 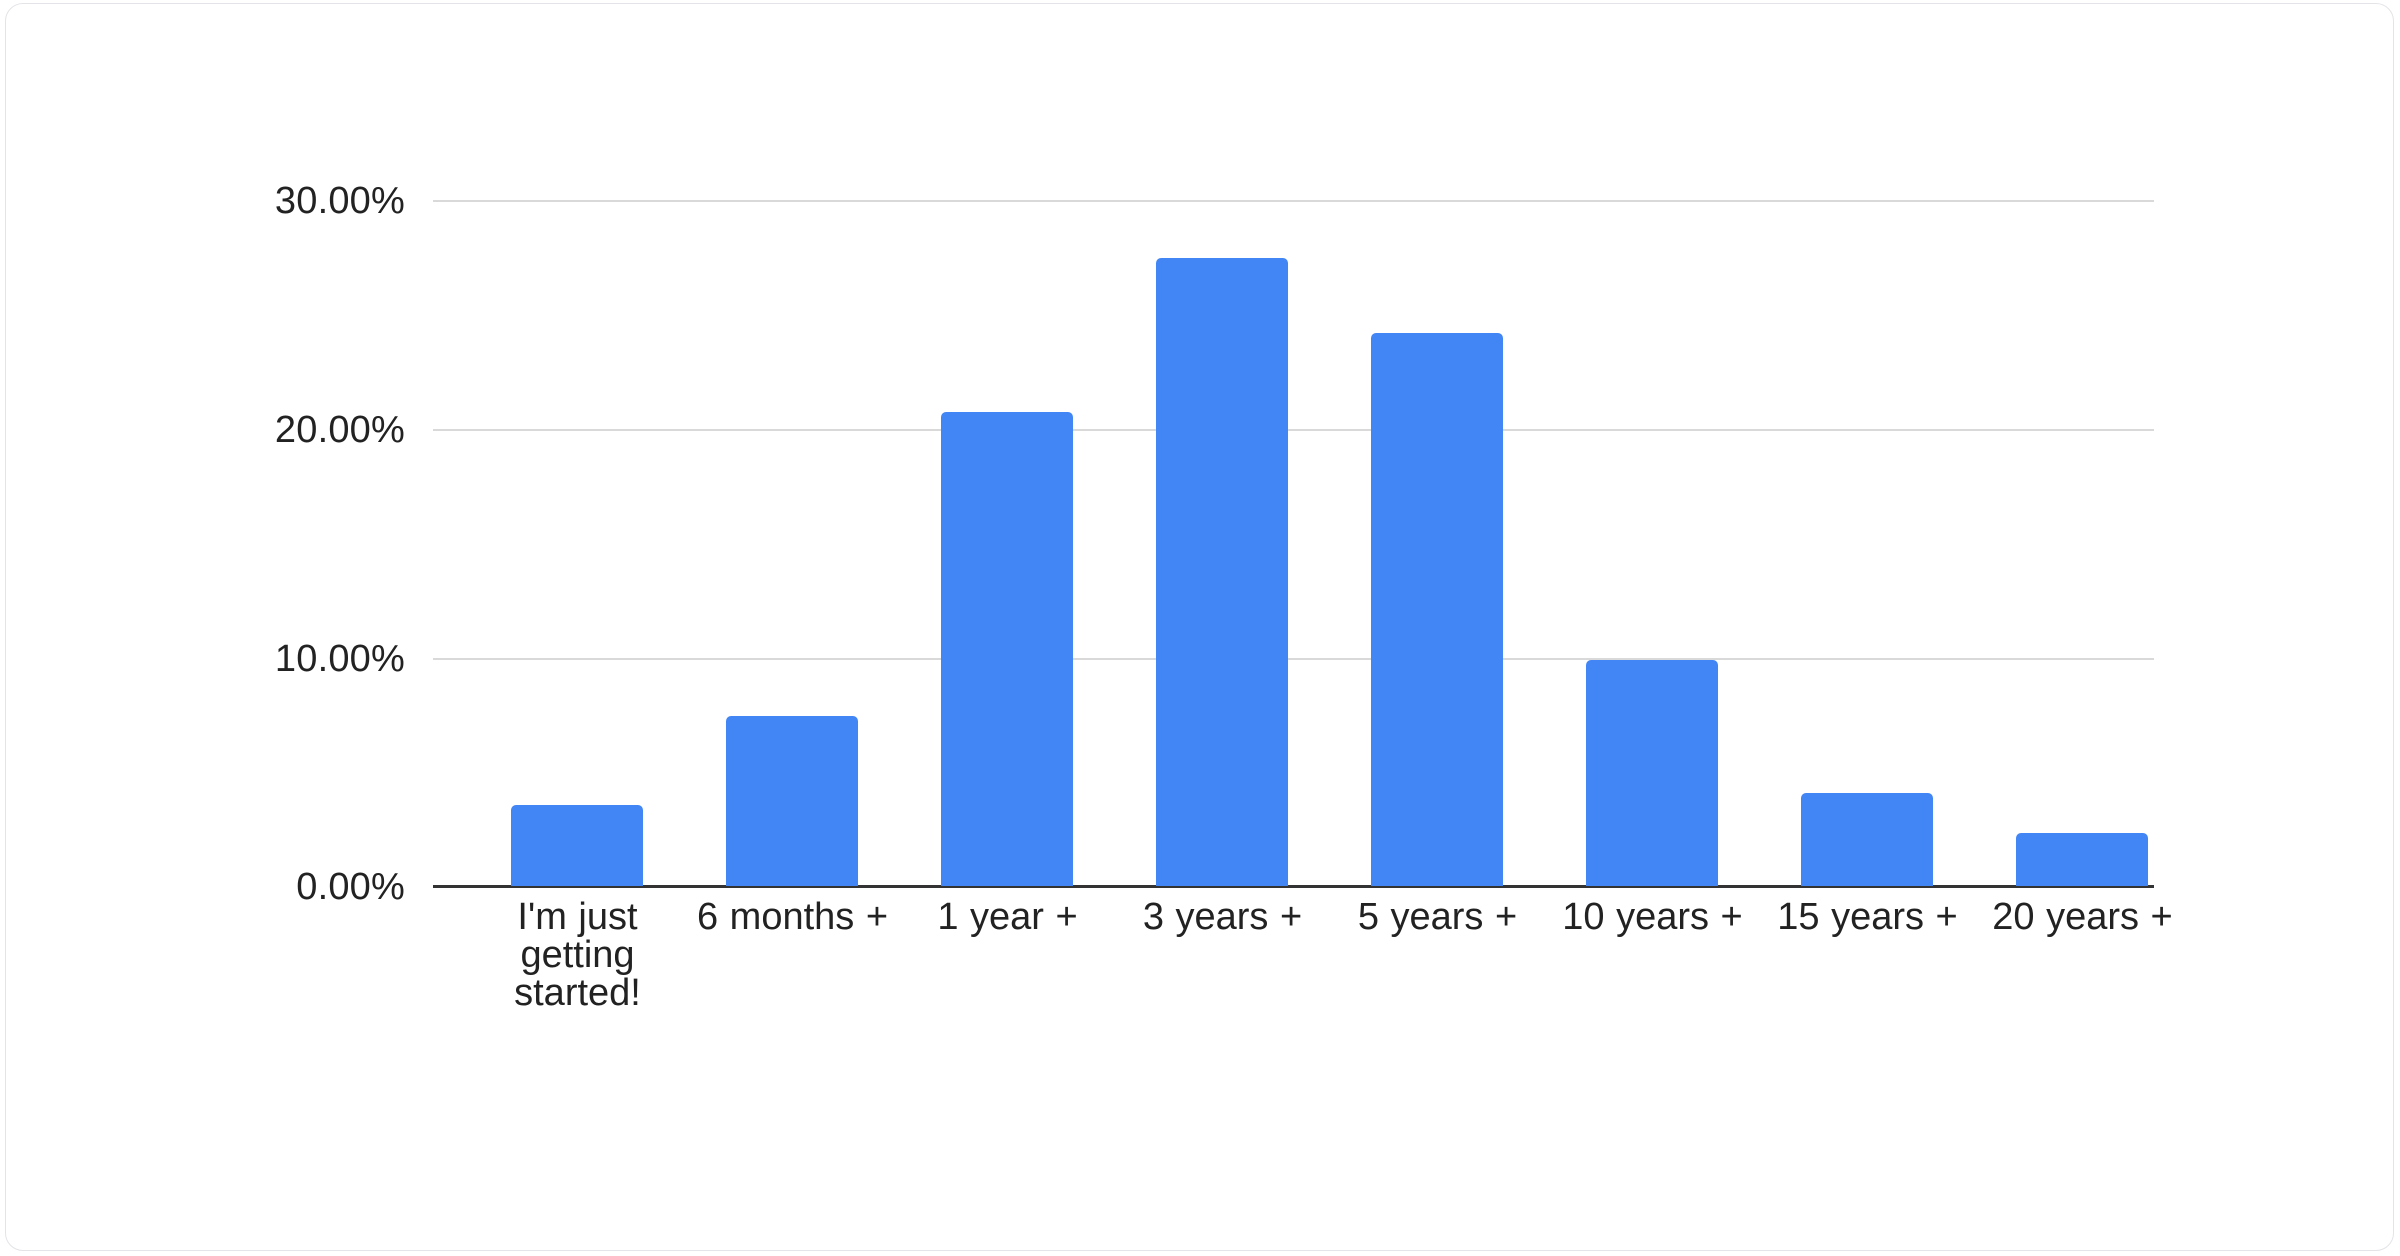 I want to click on x-axis-label-0: I'm just getting started!, so click(x=577, y=955).